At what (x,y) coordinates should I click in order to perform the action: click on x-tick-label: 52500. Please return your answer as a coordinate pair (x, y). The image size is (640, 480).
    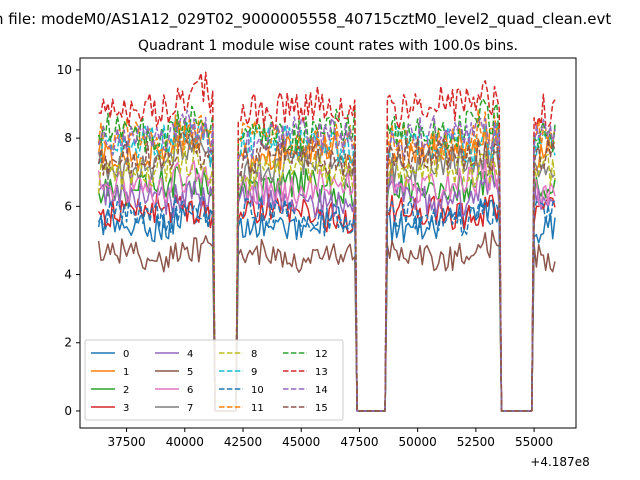
    Looking at the image, I should click on (476, 442).